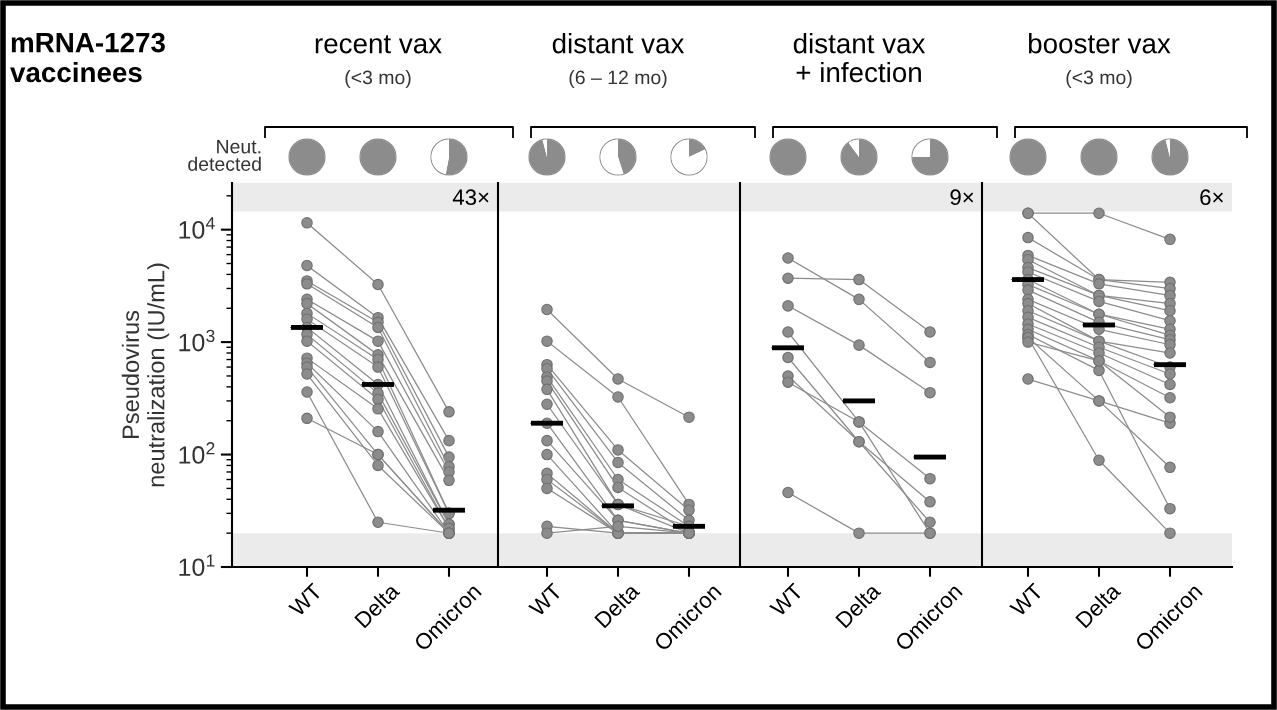 This screenshot has height=710, width=1277. I want to click on y-tick-label: 10$^{4}$, so click(197, 228).